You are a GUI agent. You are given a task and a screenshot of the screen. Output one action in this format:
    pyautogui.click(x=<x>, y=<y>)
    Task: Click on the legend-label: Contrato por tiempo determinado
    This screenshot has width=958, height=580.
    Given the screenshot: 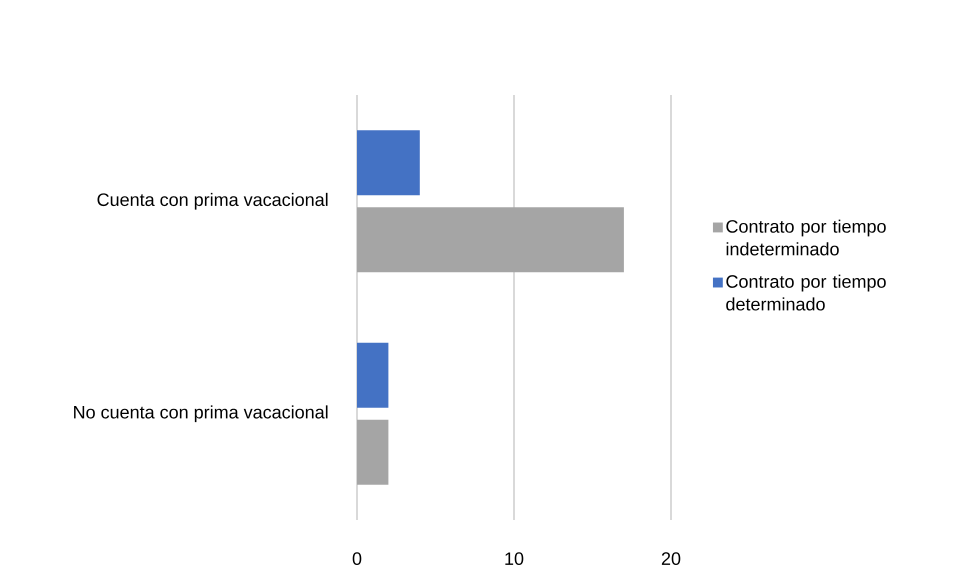 What is the action you would take?
    pyautogui.click(x=806, y=292)
    